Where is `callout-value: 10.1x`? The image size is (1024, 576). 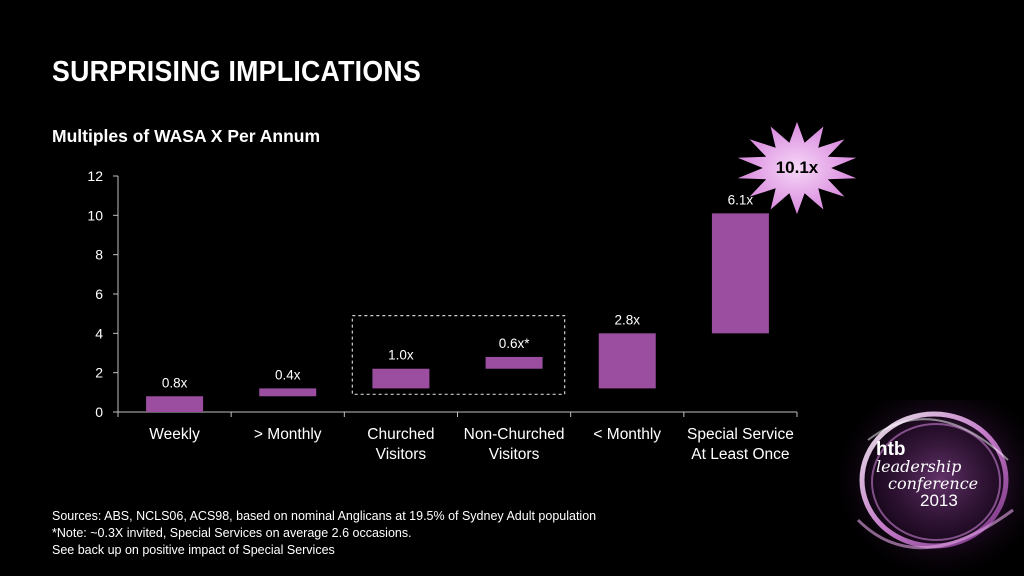 callout-value: 10.1x is located at coordinates (797, 167).